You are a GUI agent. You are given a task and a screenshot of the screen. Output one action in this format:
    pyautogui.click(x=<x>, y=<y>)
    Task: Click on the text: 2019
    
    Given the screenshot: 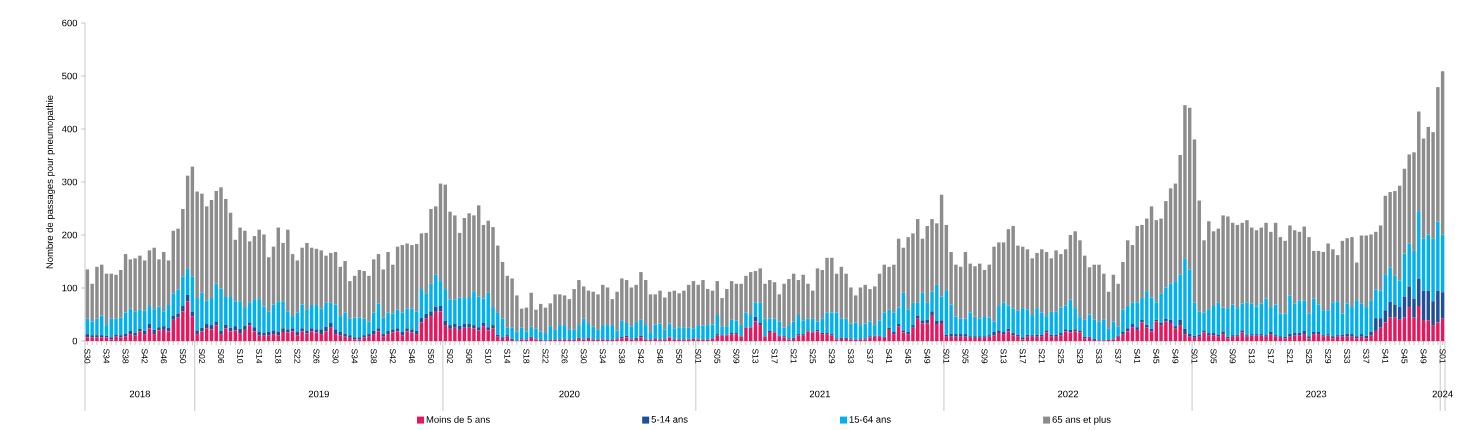 What is the action you would take?
    pyautogui.click(x=318, y=394)
    